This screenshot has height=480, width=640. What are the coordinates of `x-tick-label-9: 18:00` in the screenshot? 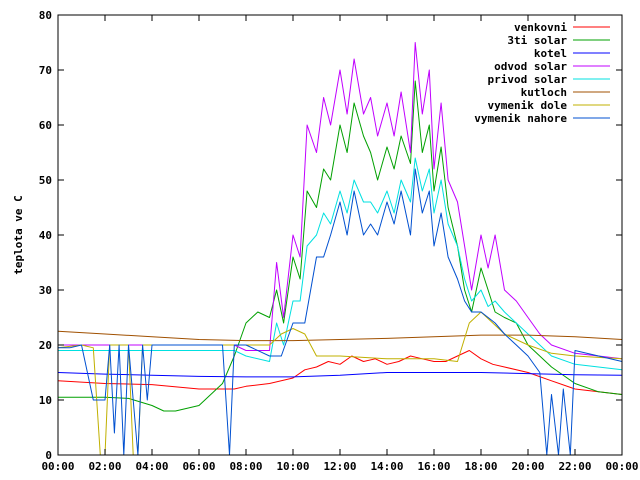 It's located at (480, 466).